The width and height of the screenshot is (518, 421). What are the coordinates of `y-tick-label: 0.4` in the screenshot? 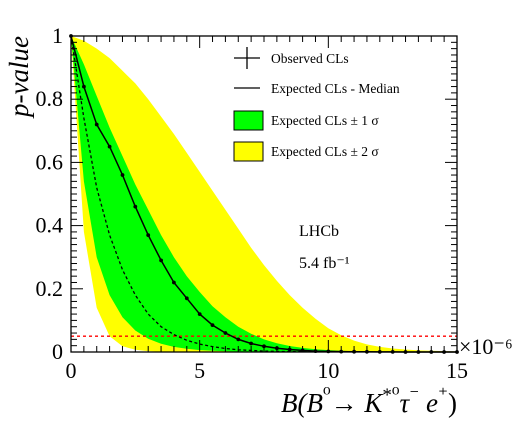 It's located at (50, 225).